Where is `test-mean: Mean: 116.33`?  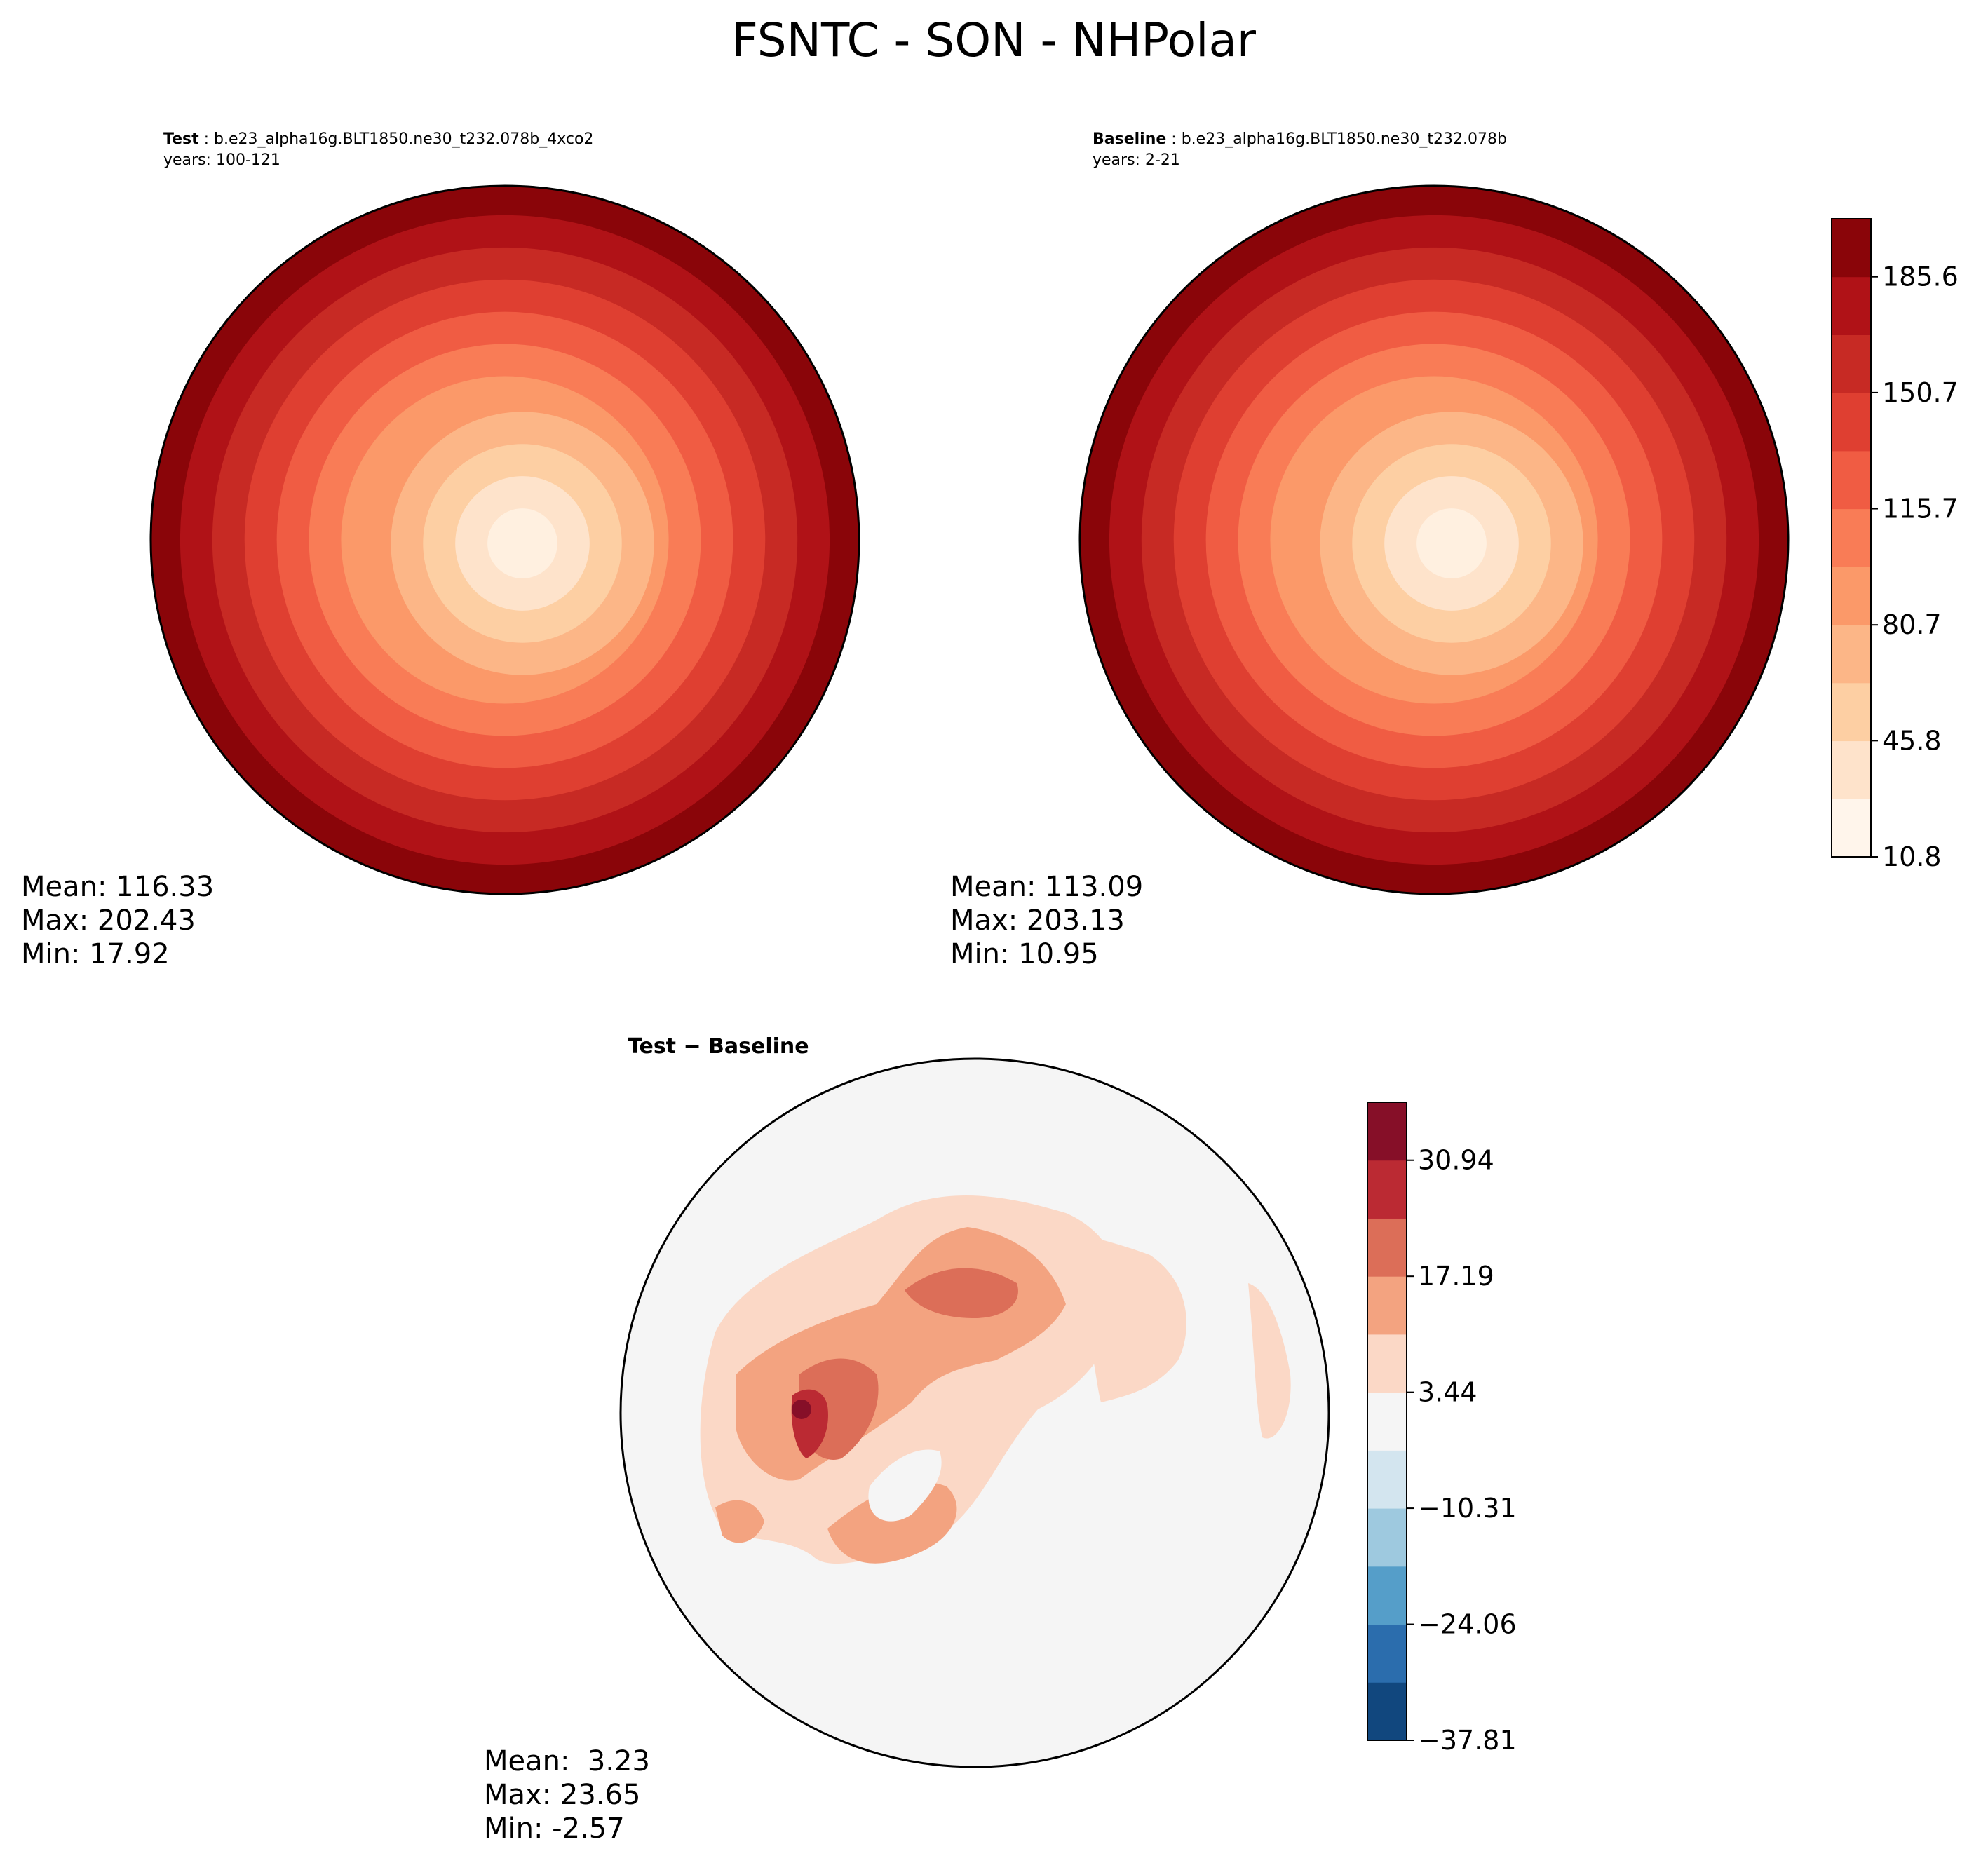
test-mean: Mean: 116.33 is located at coordinates (117, 887).